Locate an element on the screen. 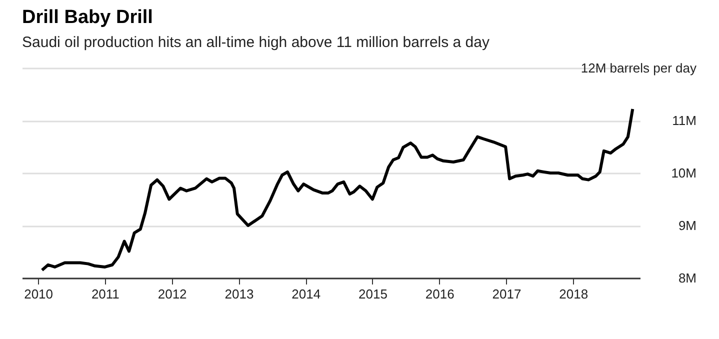 The height and width of the screenshot is (339, 719). x-tick-label: 2017 is located at coordinates (507, 294).